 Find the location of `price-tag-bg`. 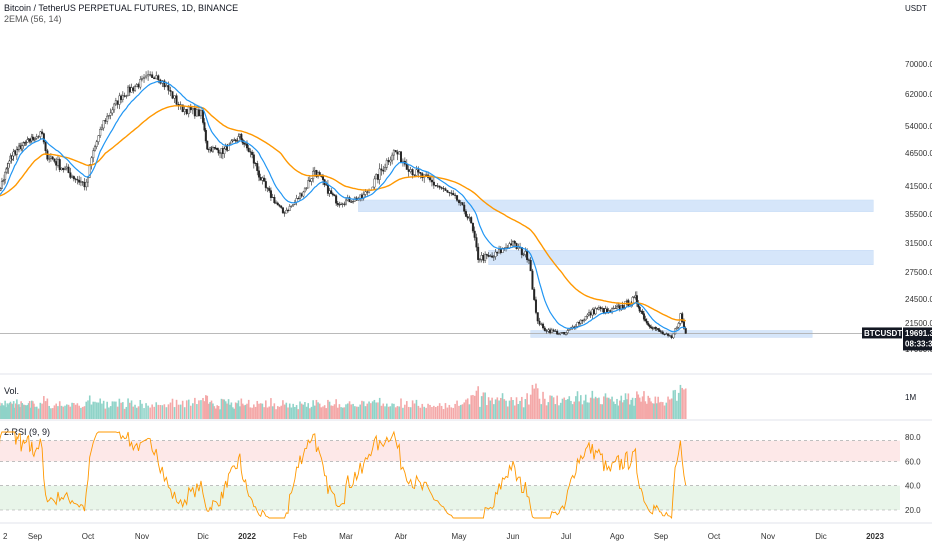

price-tag-bg is located at coordinates (917, 339).